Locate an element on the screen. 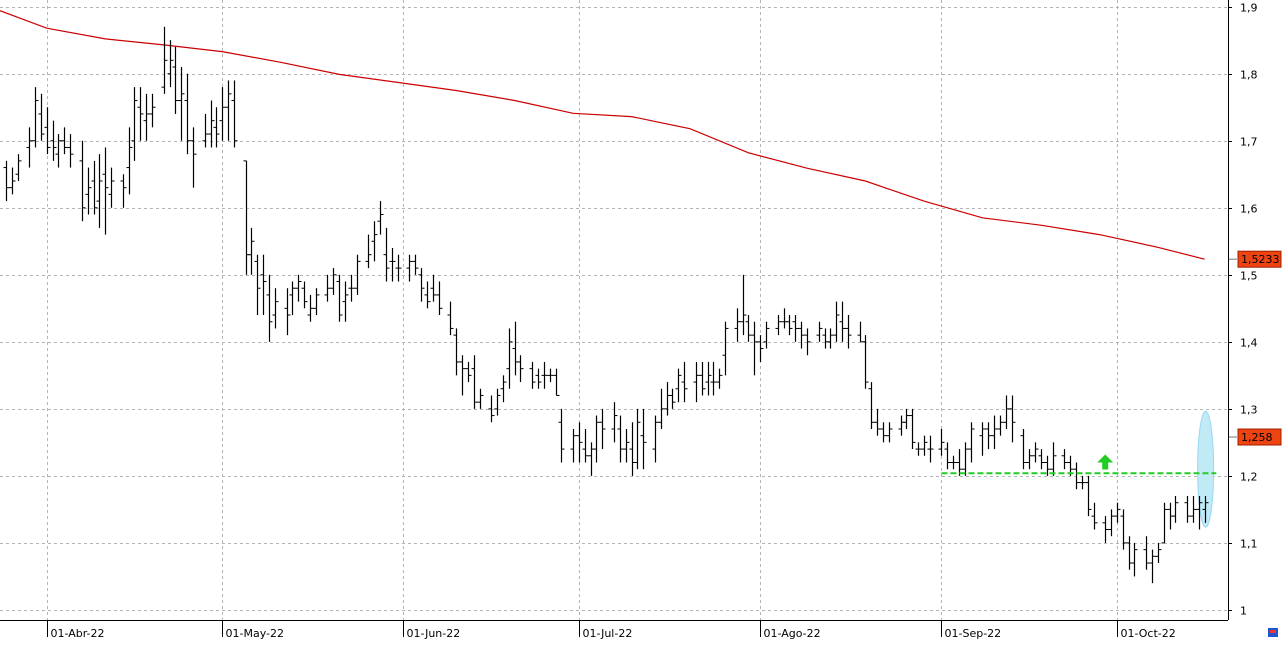 The width and height of the screenshot is (1288, 645). y-tick-label: 1 is located at coordinates (1243, 611).